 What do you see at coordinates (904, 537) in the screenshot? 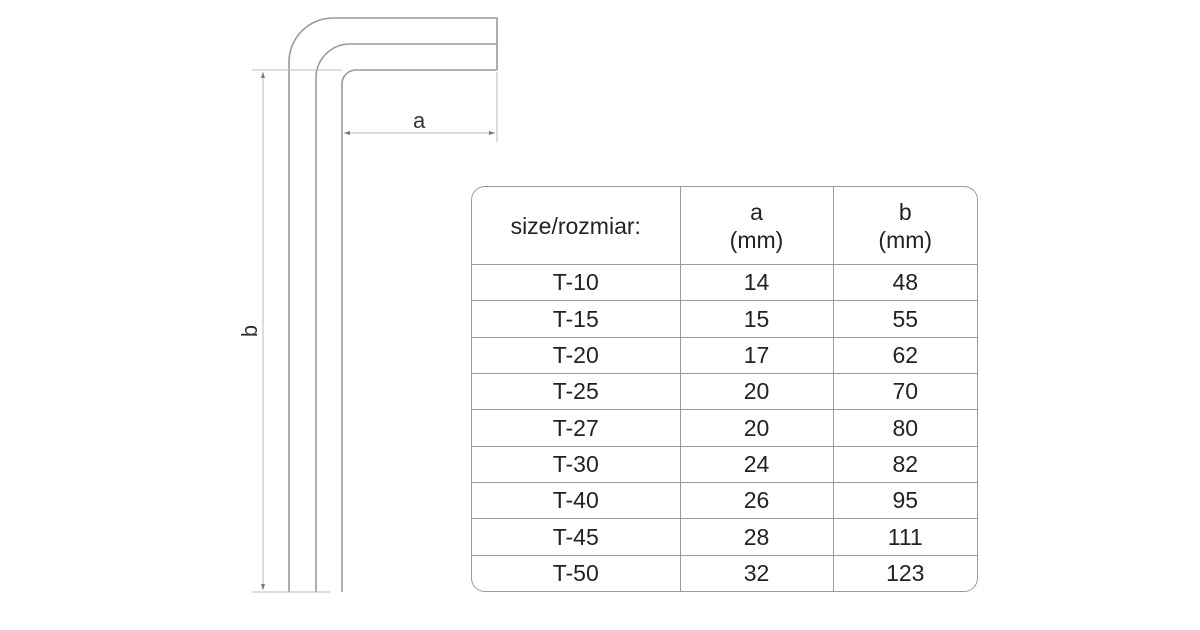
I see `cell-b: 111` at bounding box center [904, 537].